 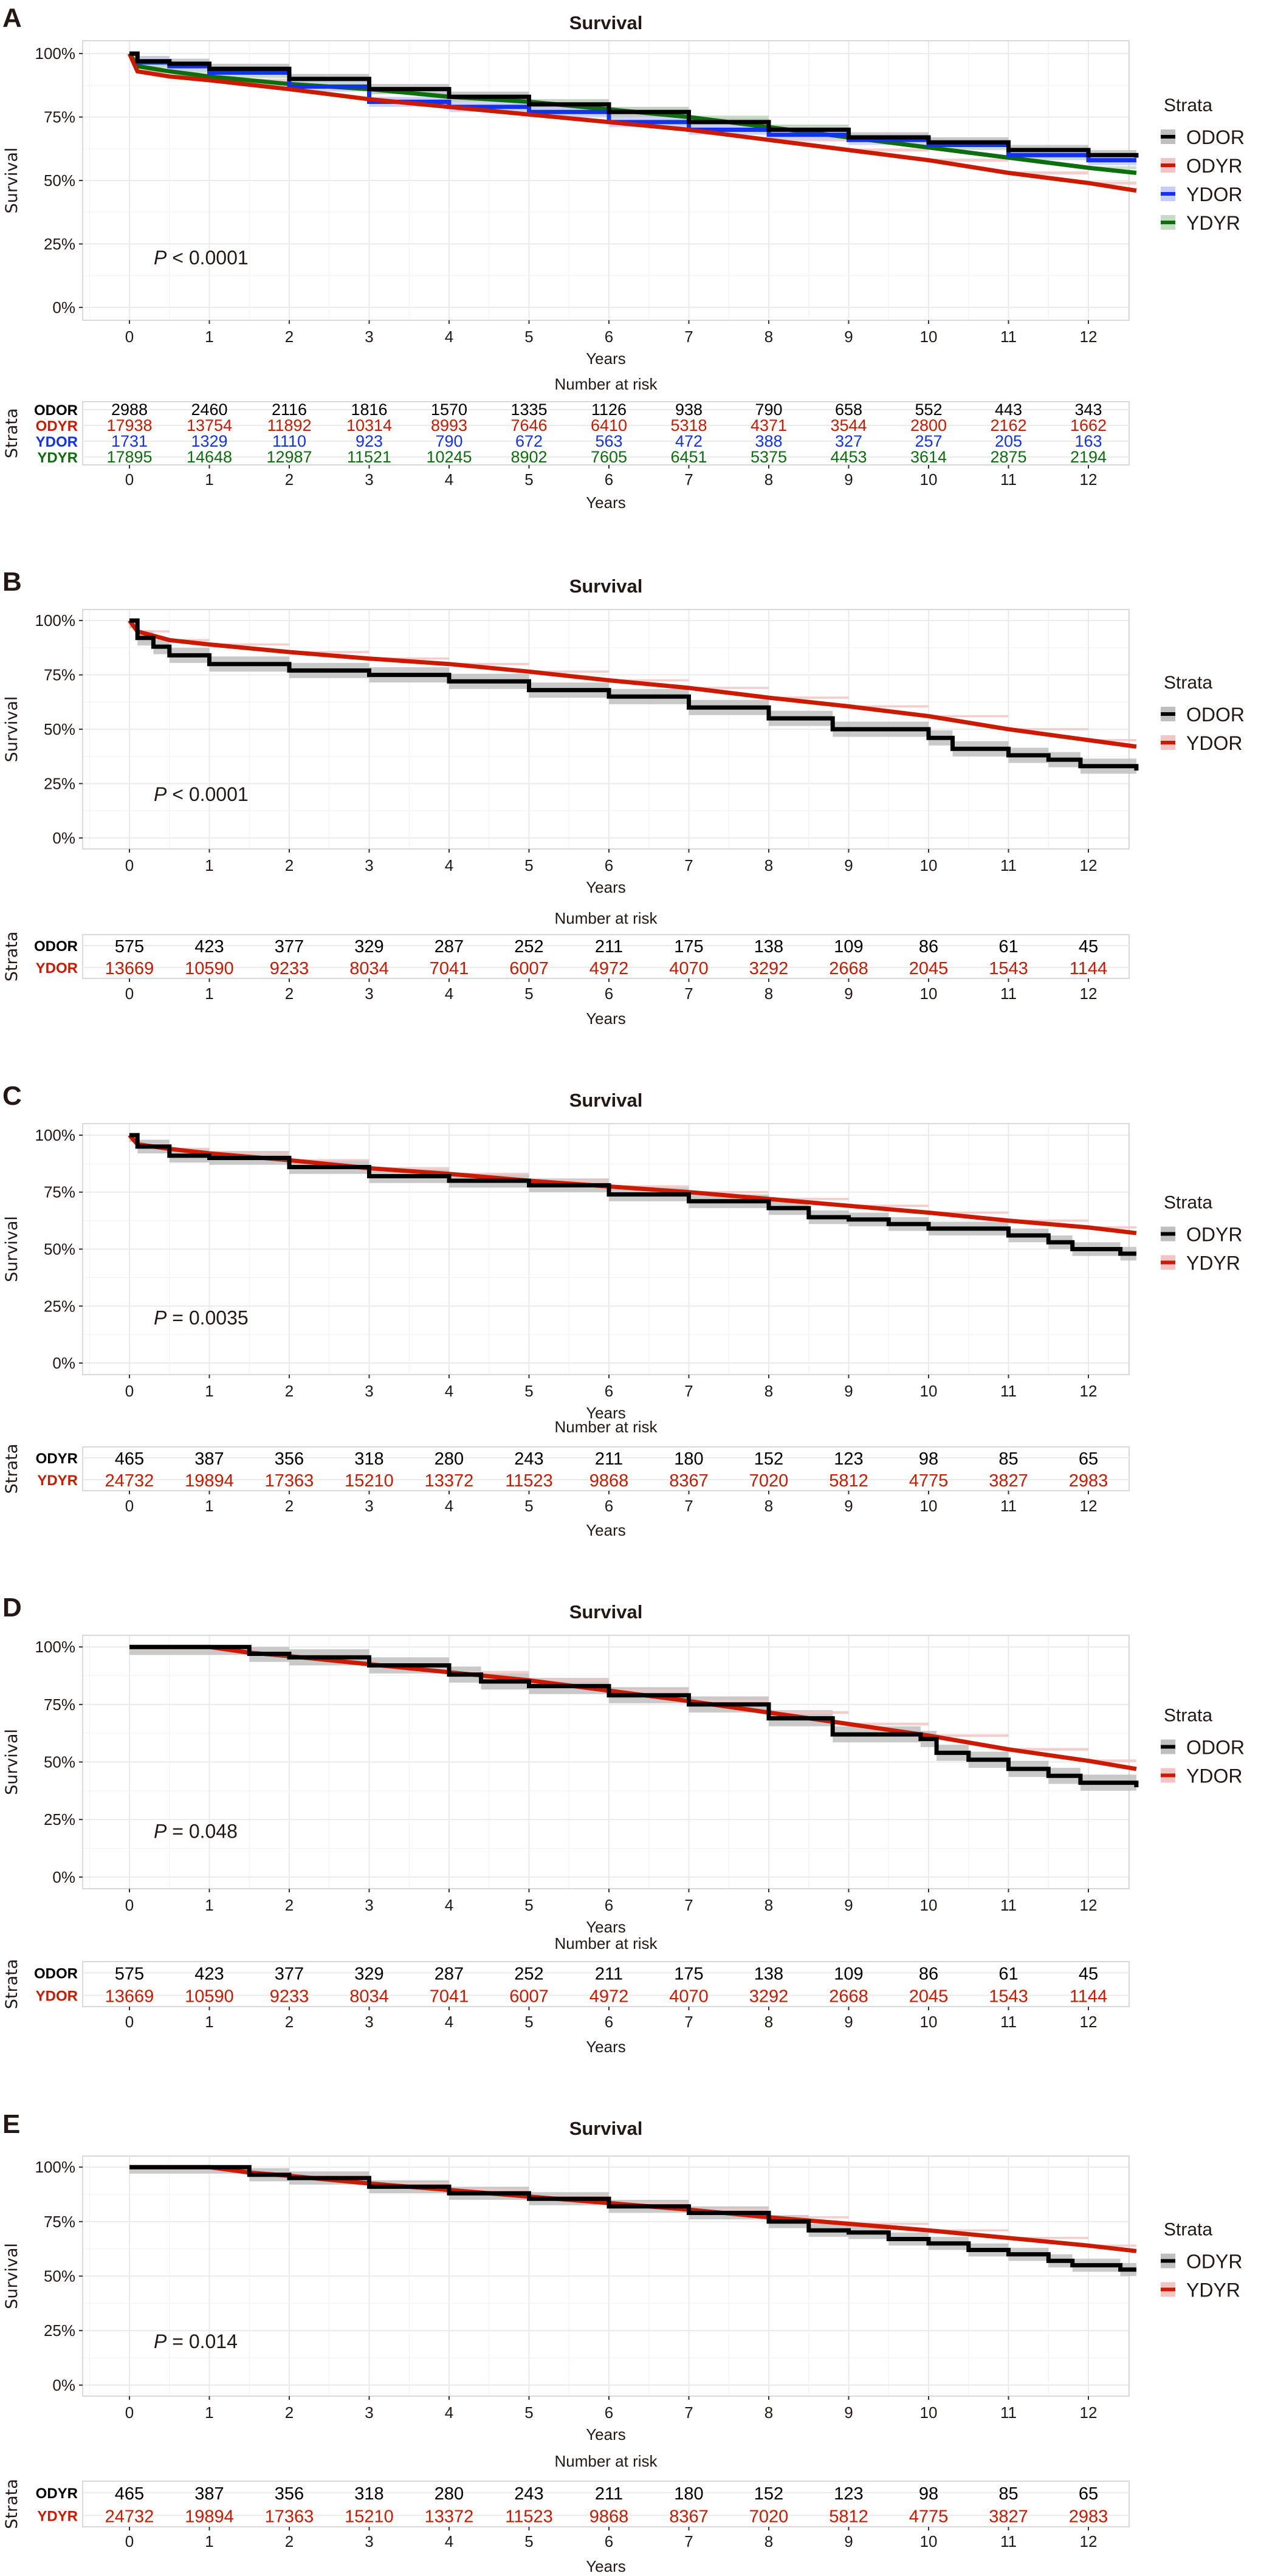 What do you see at coordinates (848, 441) in the screenshot?
I see `risk-count: 327` at bounding box center [848, 441].